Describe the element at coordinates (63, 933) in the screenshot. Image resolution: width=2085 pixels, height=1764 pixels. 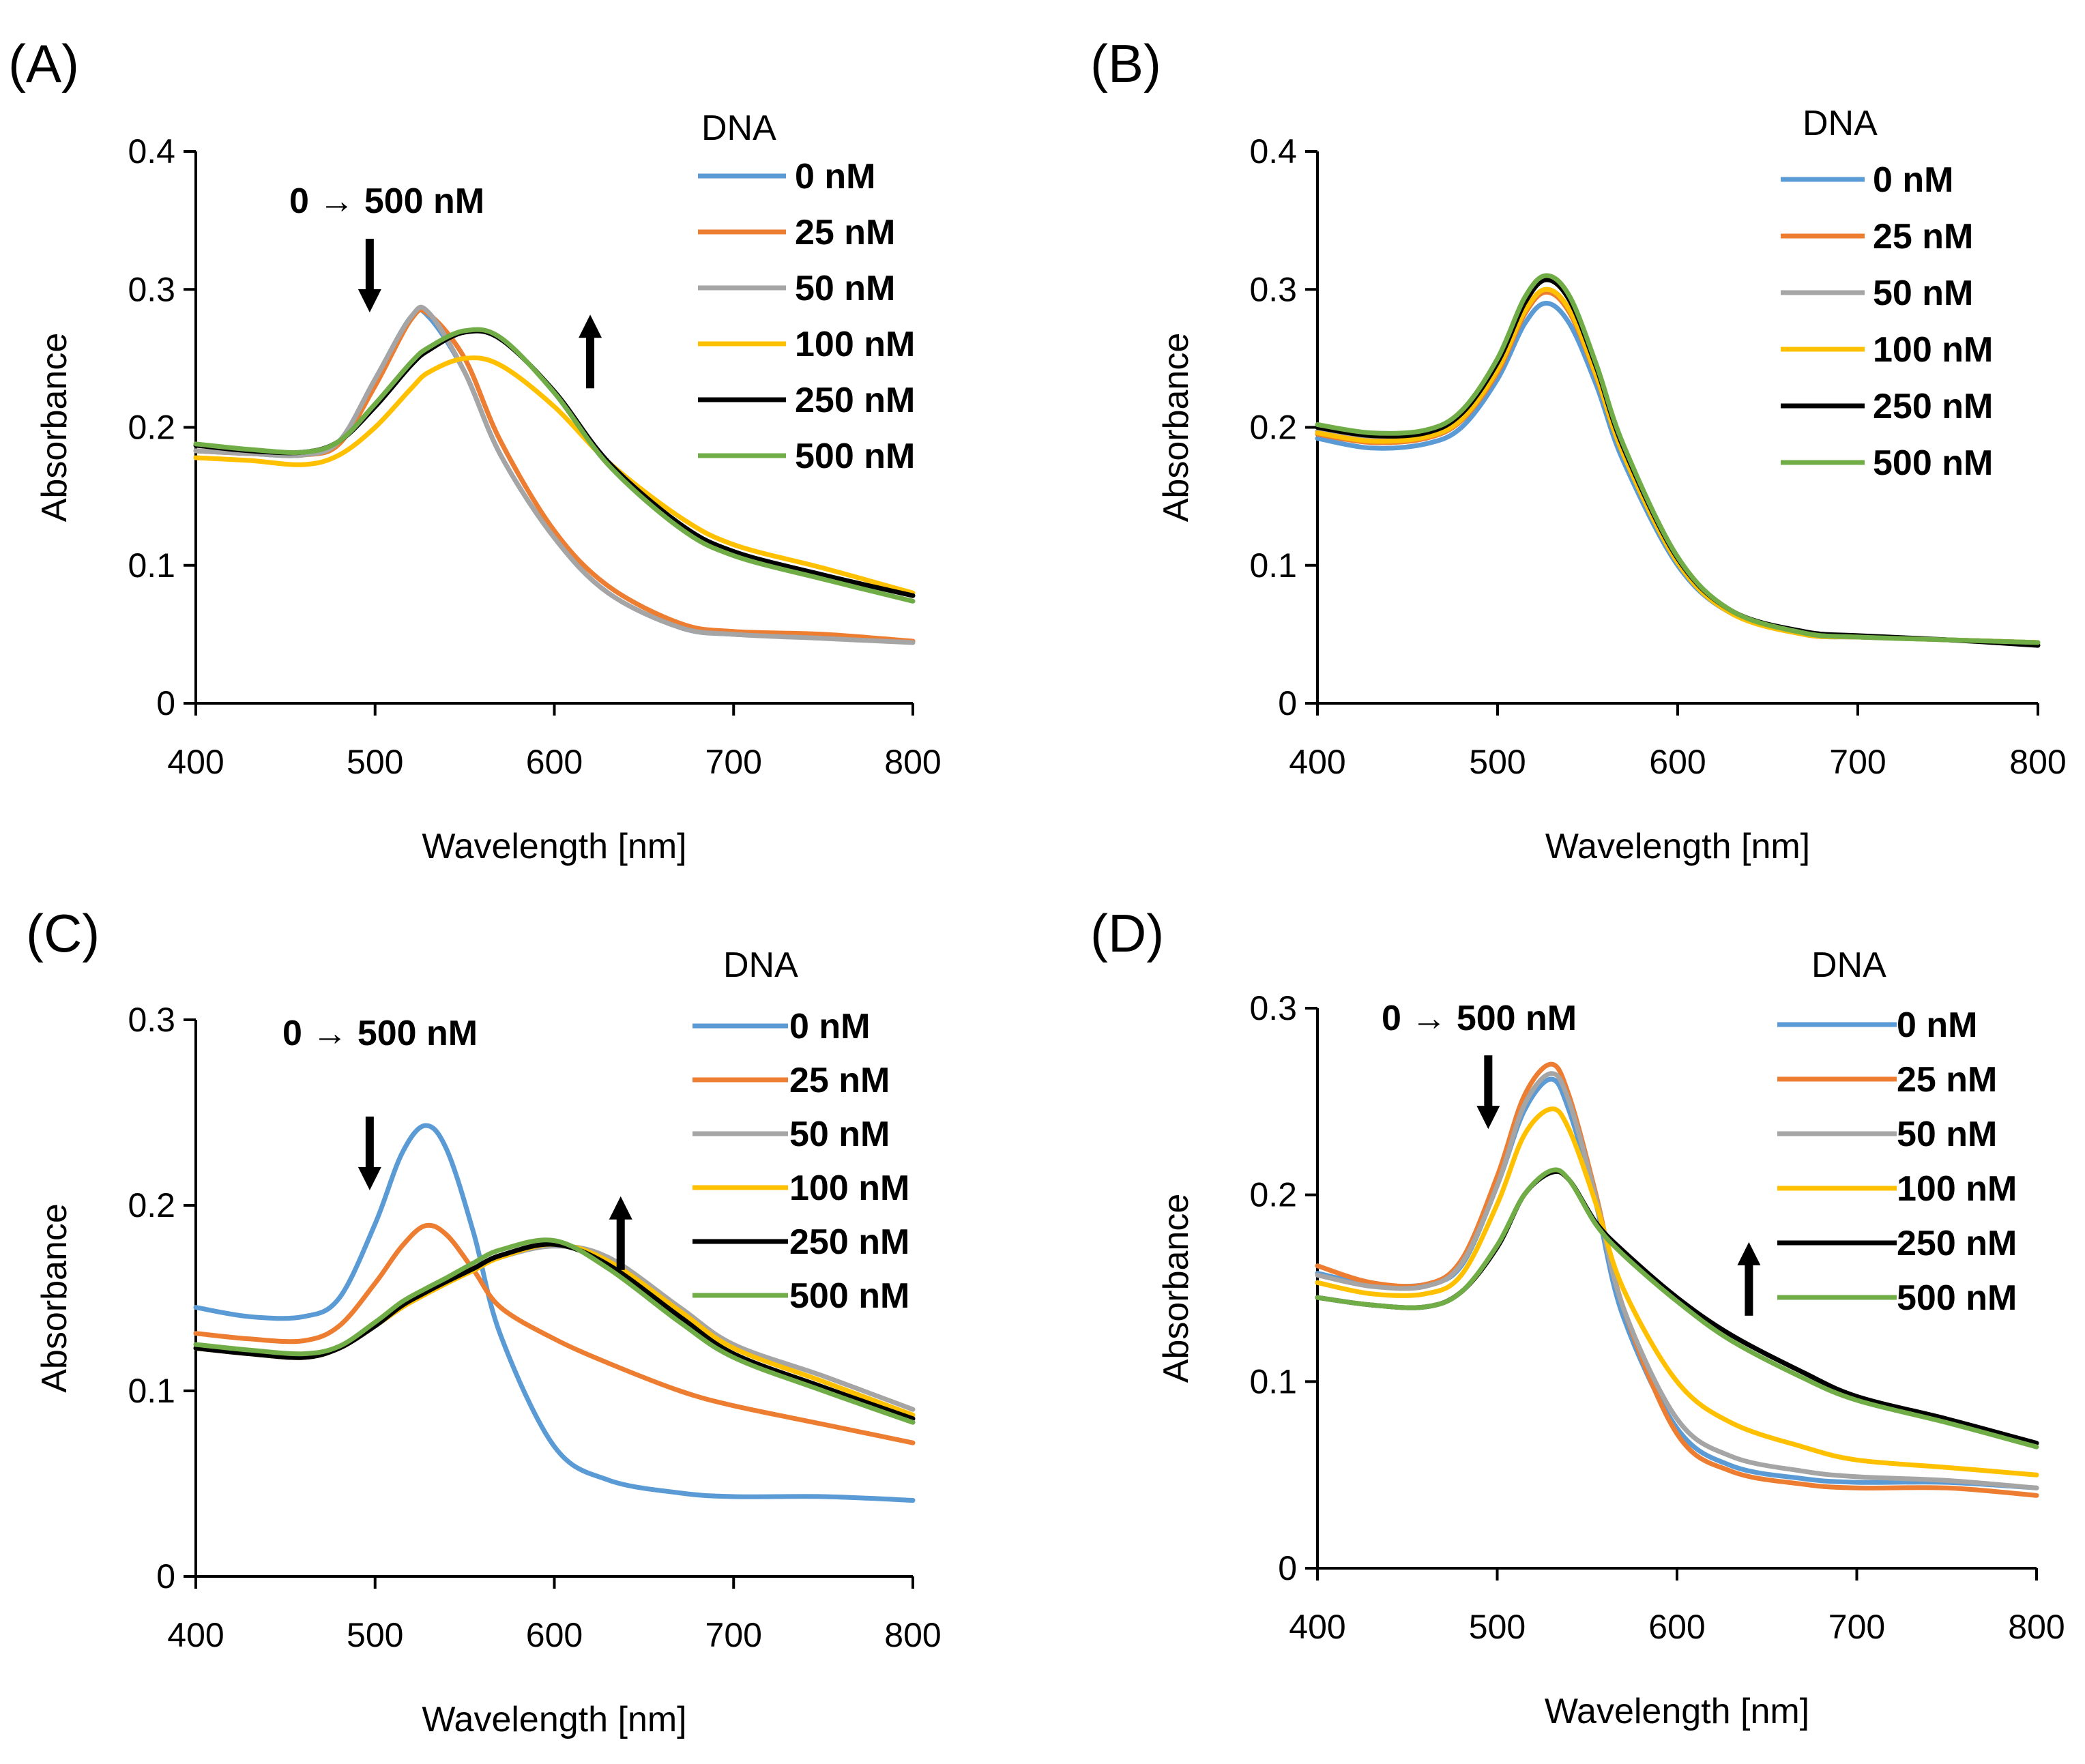
I see `panel-letter: (C)` at that location.